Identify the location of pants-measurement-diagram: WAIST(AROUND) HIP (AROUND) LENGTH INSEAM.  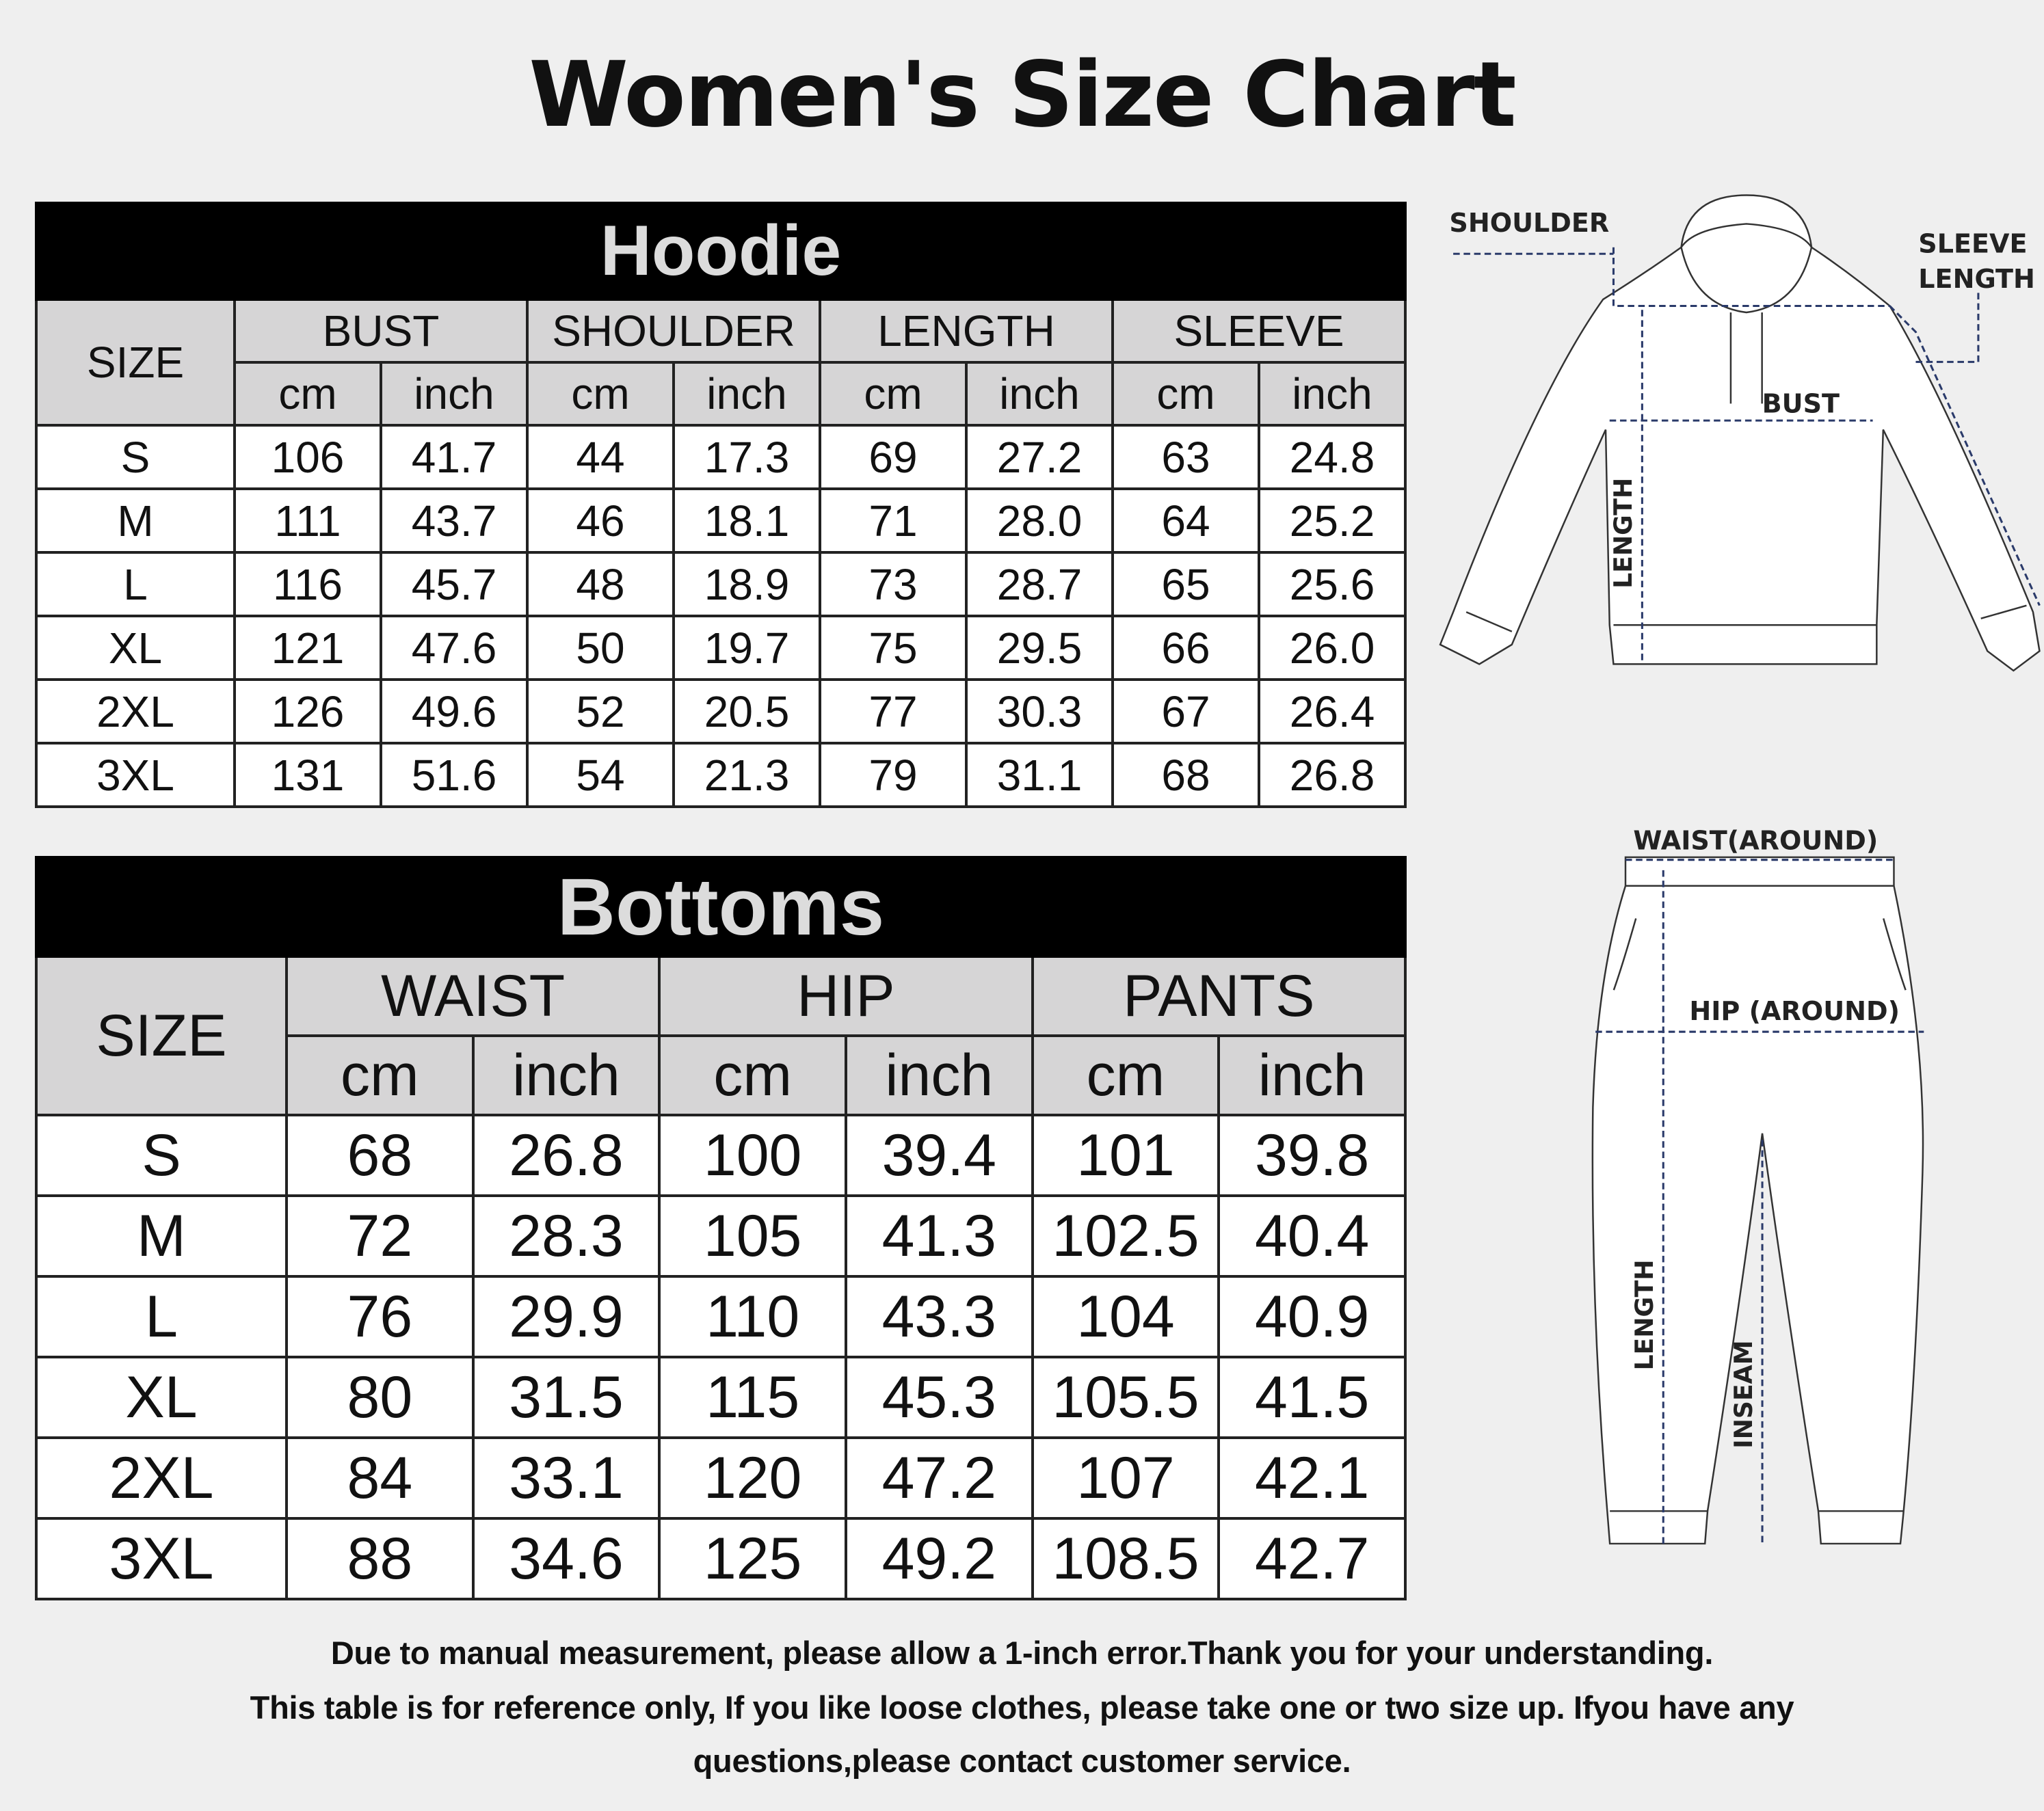
(1757, 1185).